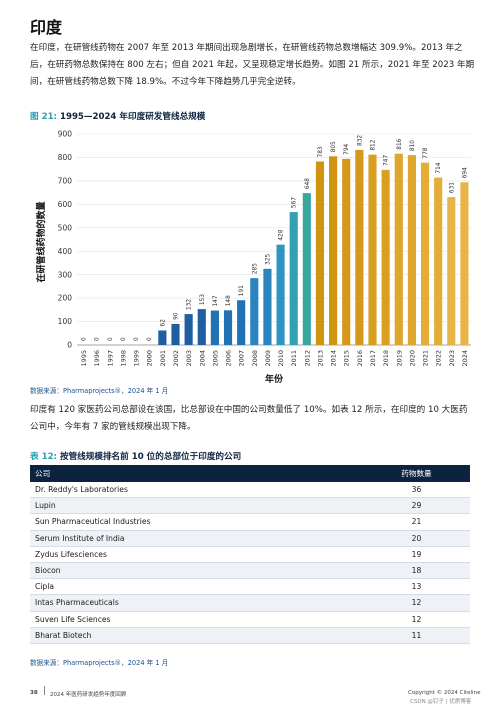 The height and width of the screenshot is (707, 500). What do you see at coordinates (398, 249) in the screenshot?
I see `bar-2019` at bounding box center [398, 249].